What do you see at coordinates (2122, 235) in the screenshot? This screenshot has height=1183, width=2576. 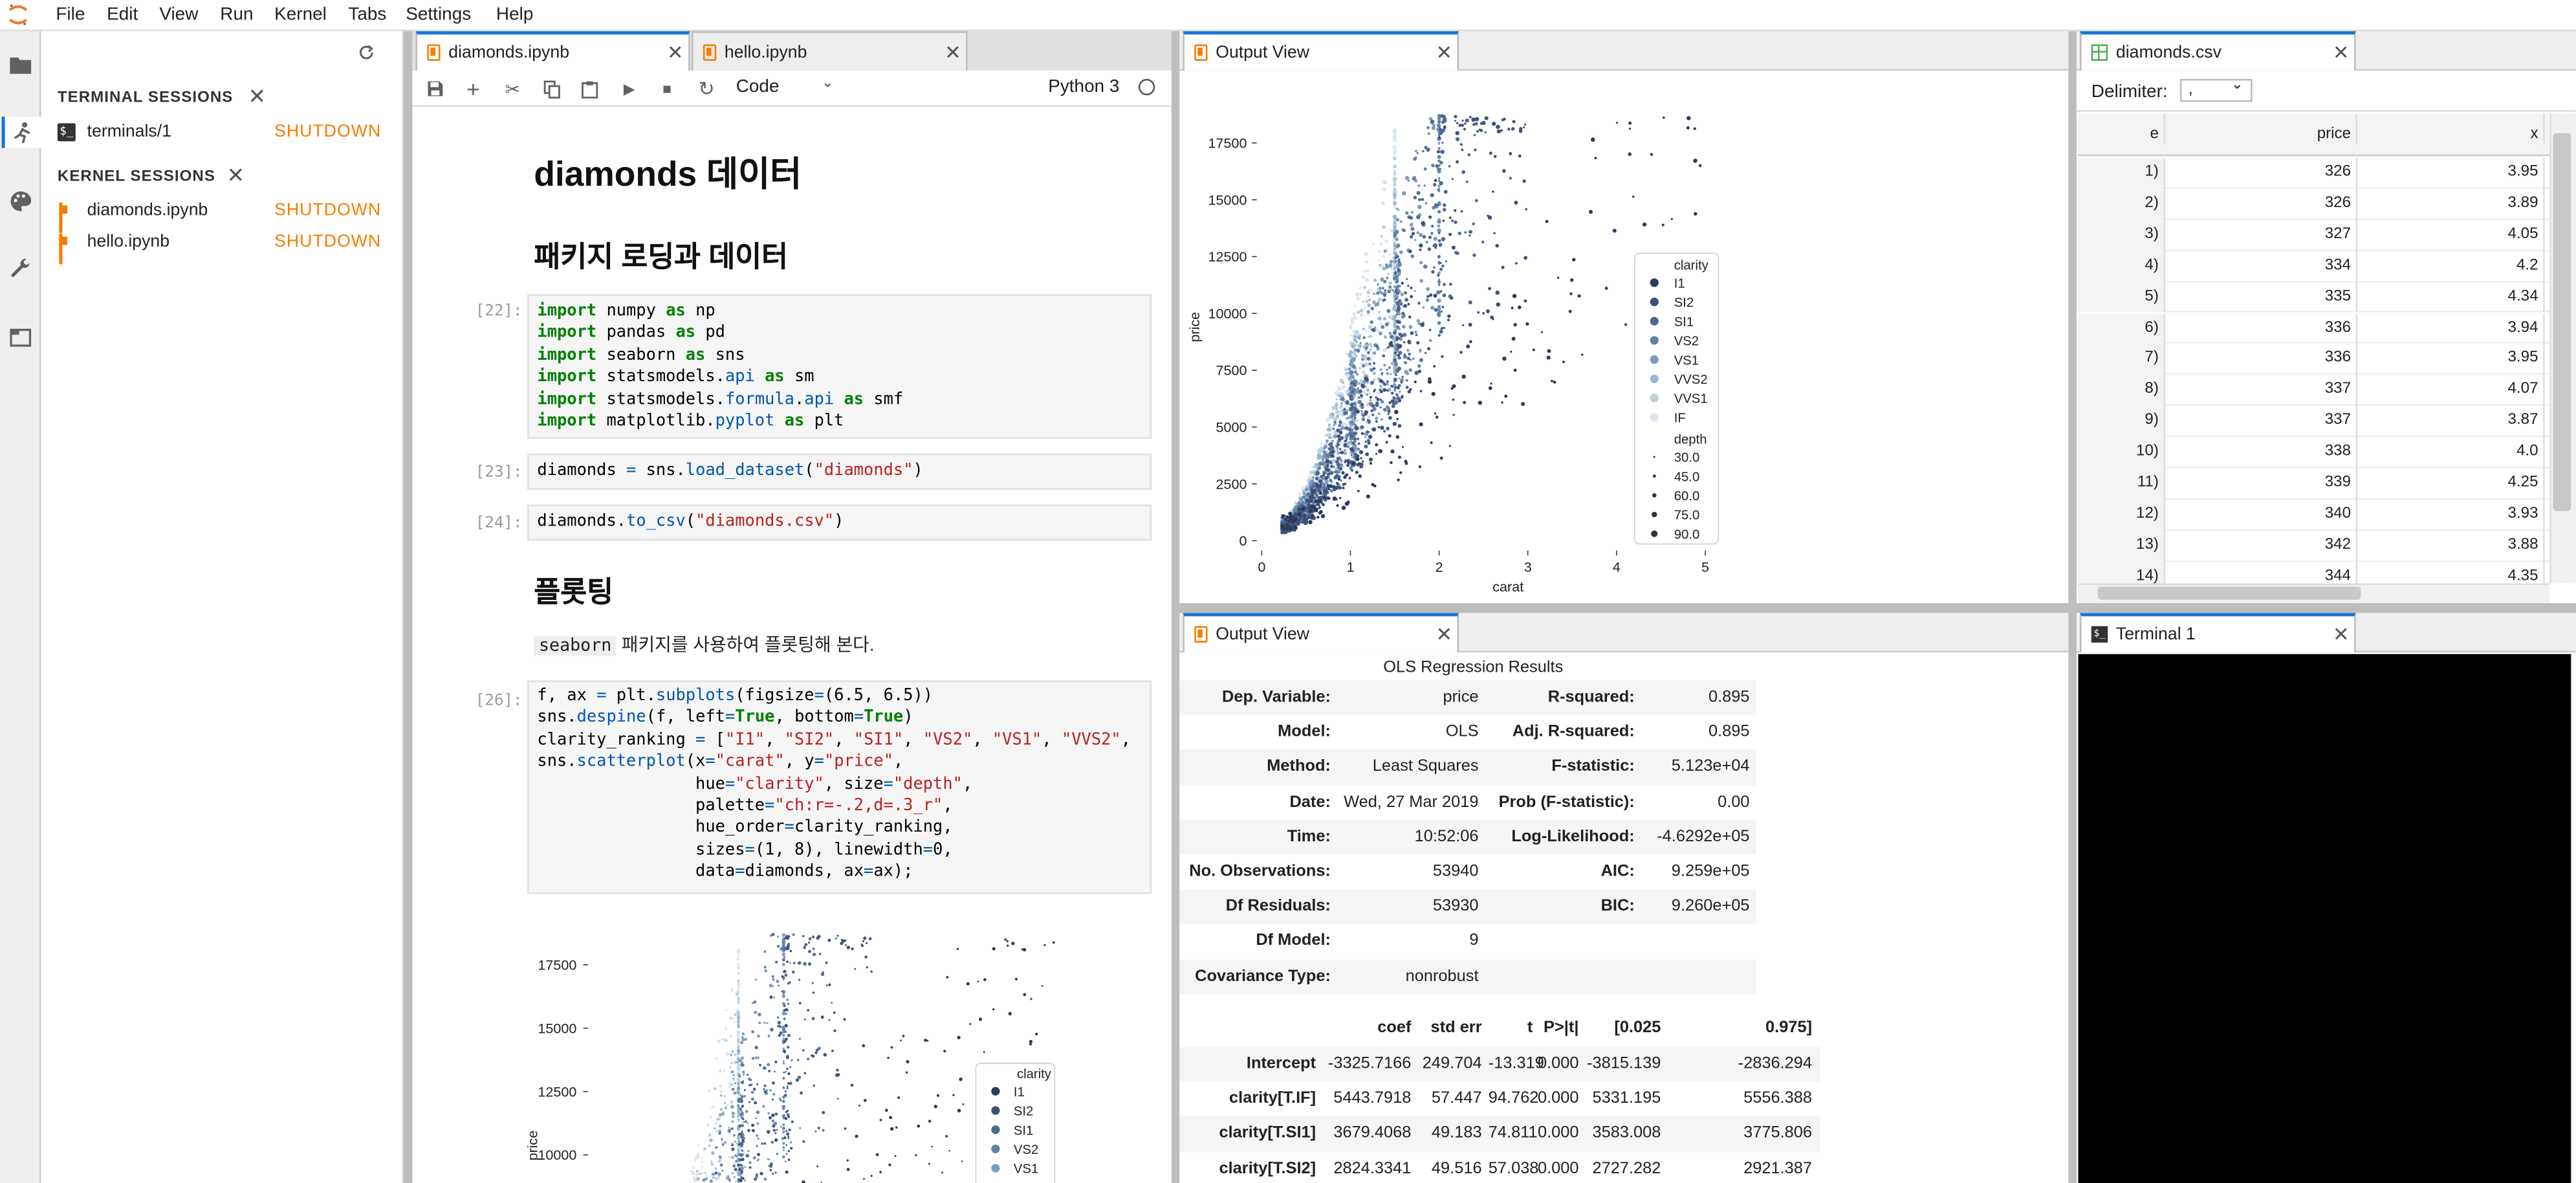 I see `csv-row-header: 3)` at bounding box center [2122, 235].